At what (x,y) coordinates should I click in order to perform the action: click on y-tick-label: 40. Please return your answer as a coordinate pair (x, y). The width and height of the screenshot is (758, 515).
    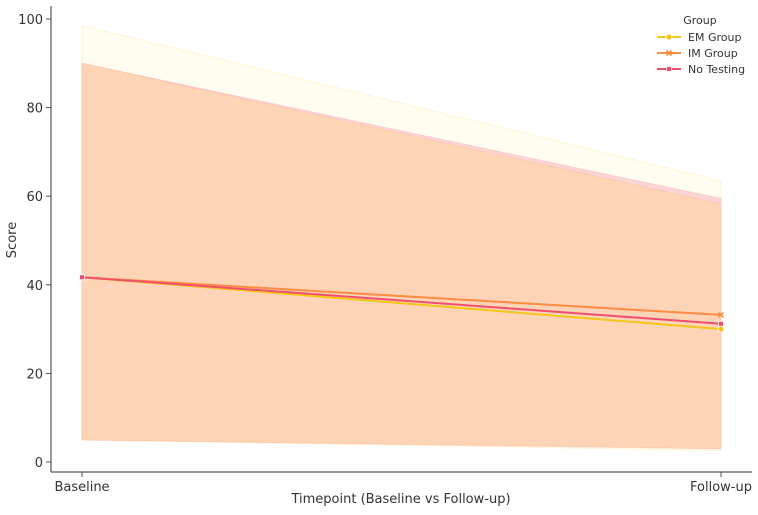
    Looking at the image, I should click on (34, 286).